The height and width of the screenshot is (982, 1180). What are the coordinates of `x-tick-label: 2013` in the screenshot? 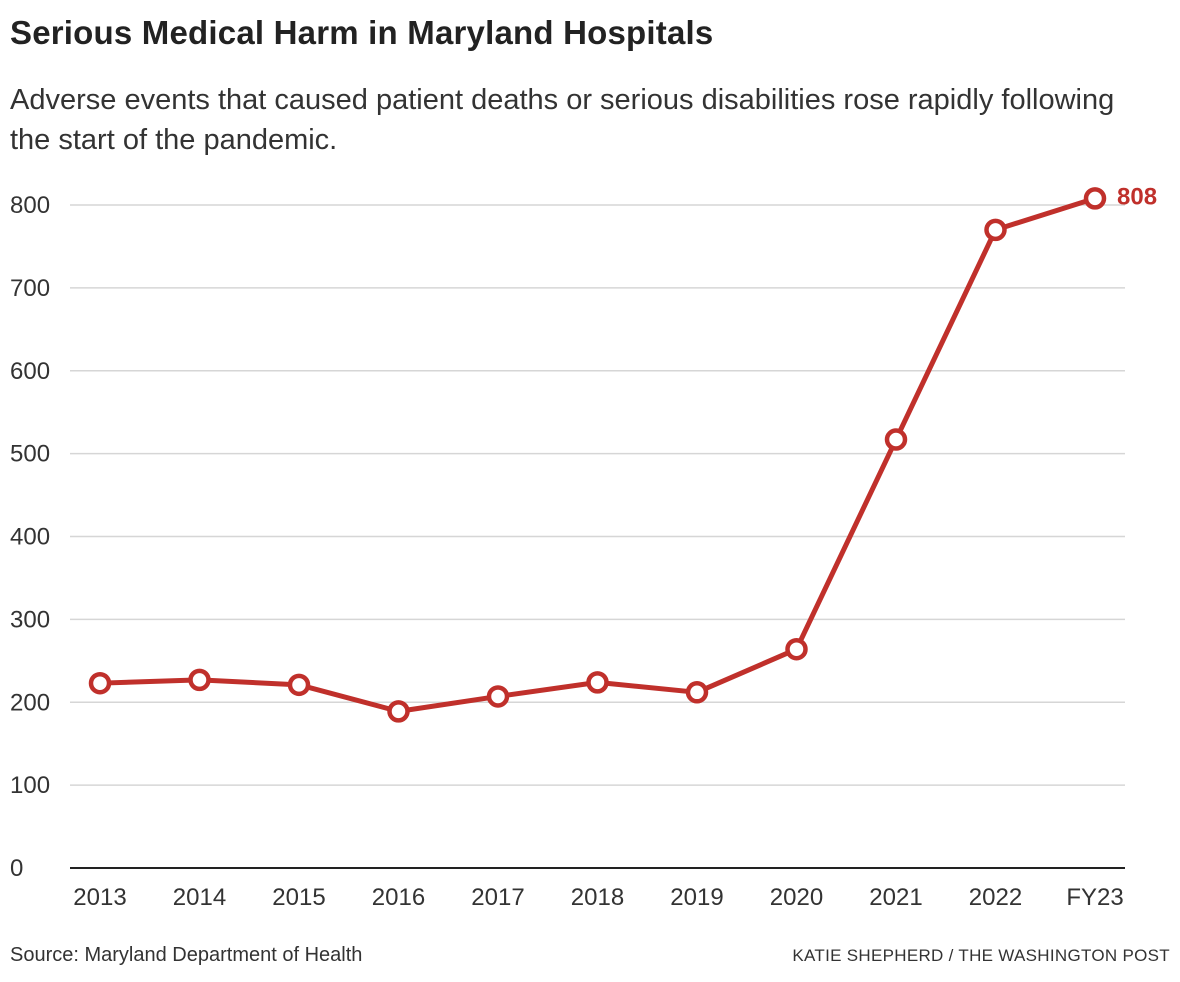 It's located at (99, 897).